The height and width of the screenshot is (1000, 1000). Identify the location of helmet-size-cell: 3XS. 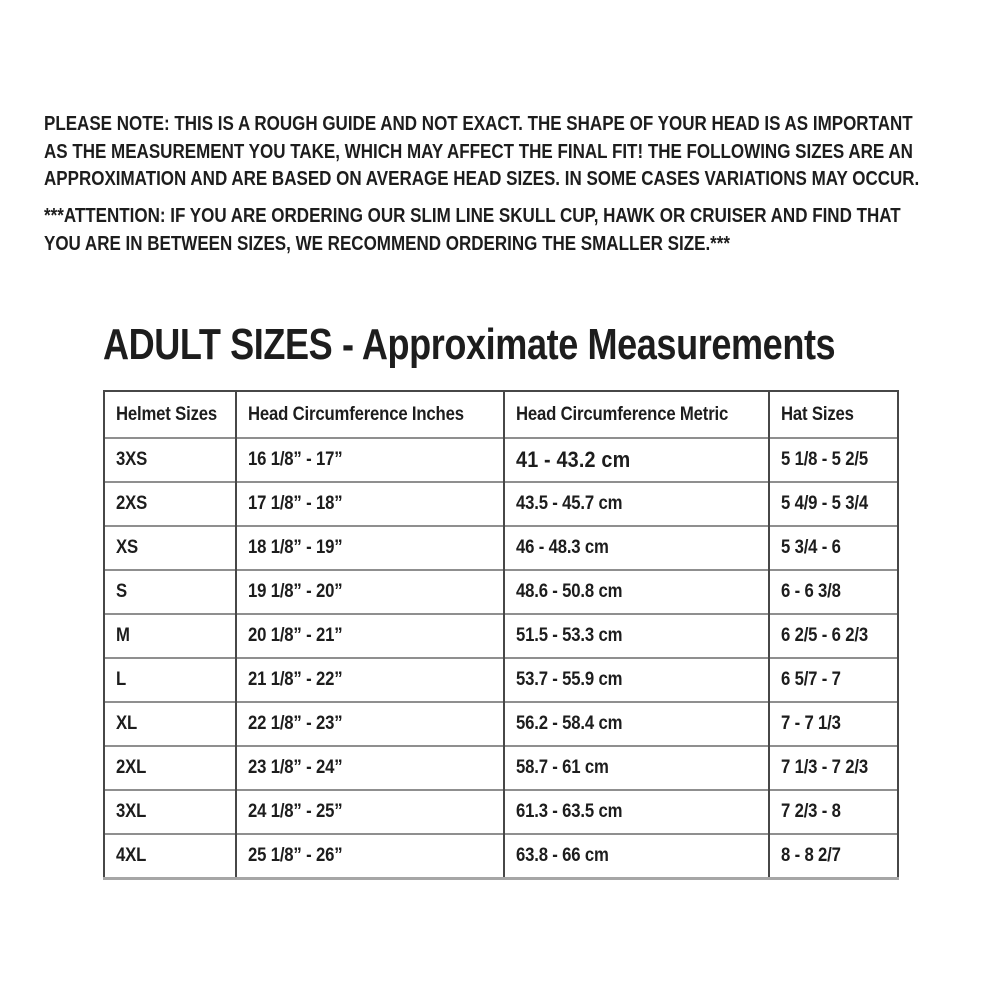
(170, 459).